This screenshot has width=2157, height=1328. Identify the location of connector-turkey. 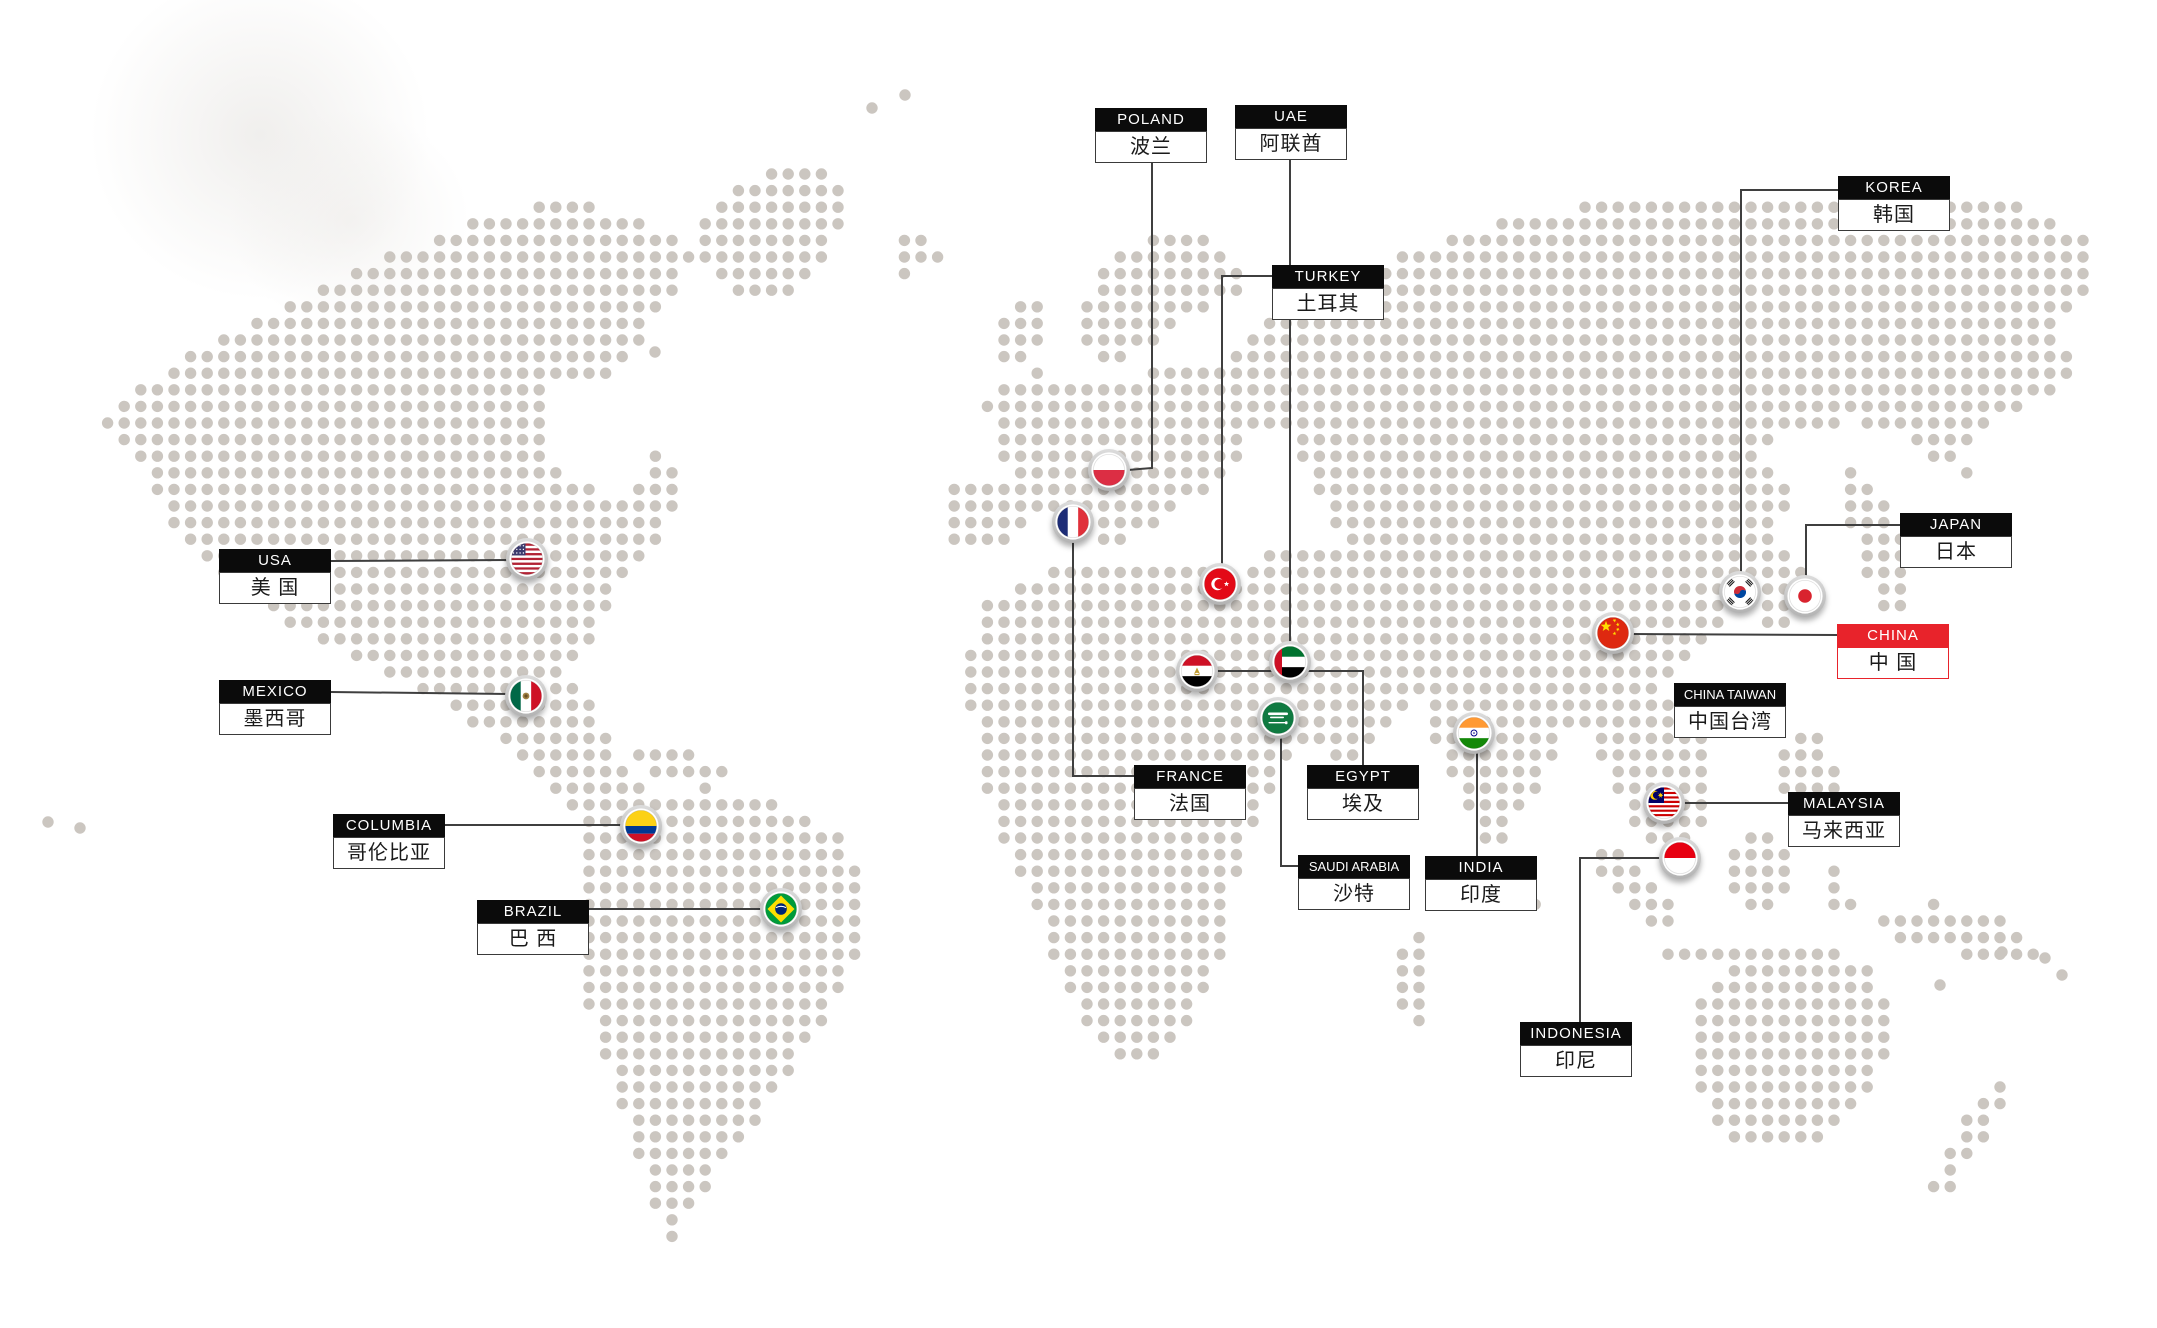
(1246, 420).